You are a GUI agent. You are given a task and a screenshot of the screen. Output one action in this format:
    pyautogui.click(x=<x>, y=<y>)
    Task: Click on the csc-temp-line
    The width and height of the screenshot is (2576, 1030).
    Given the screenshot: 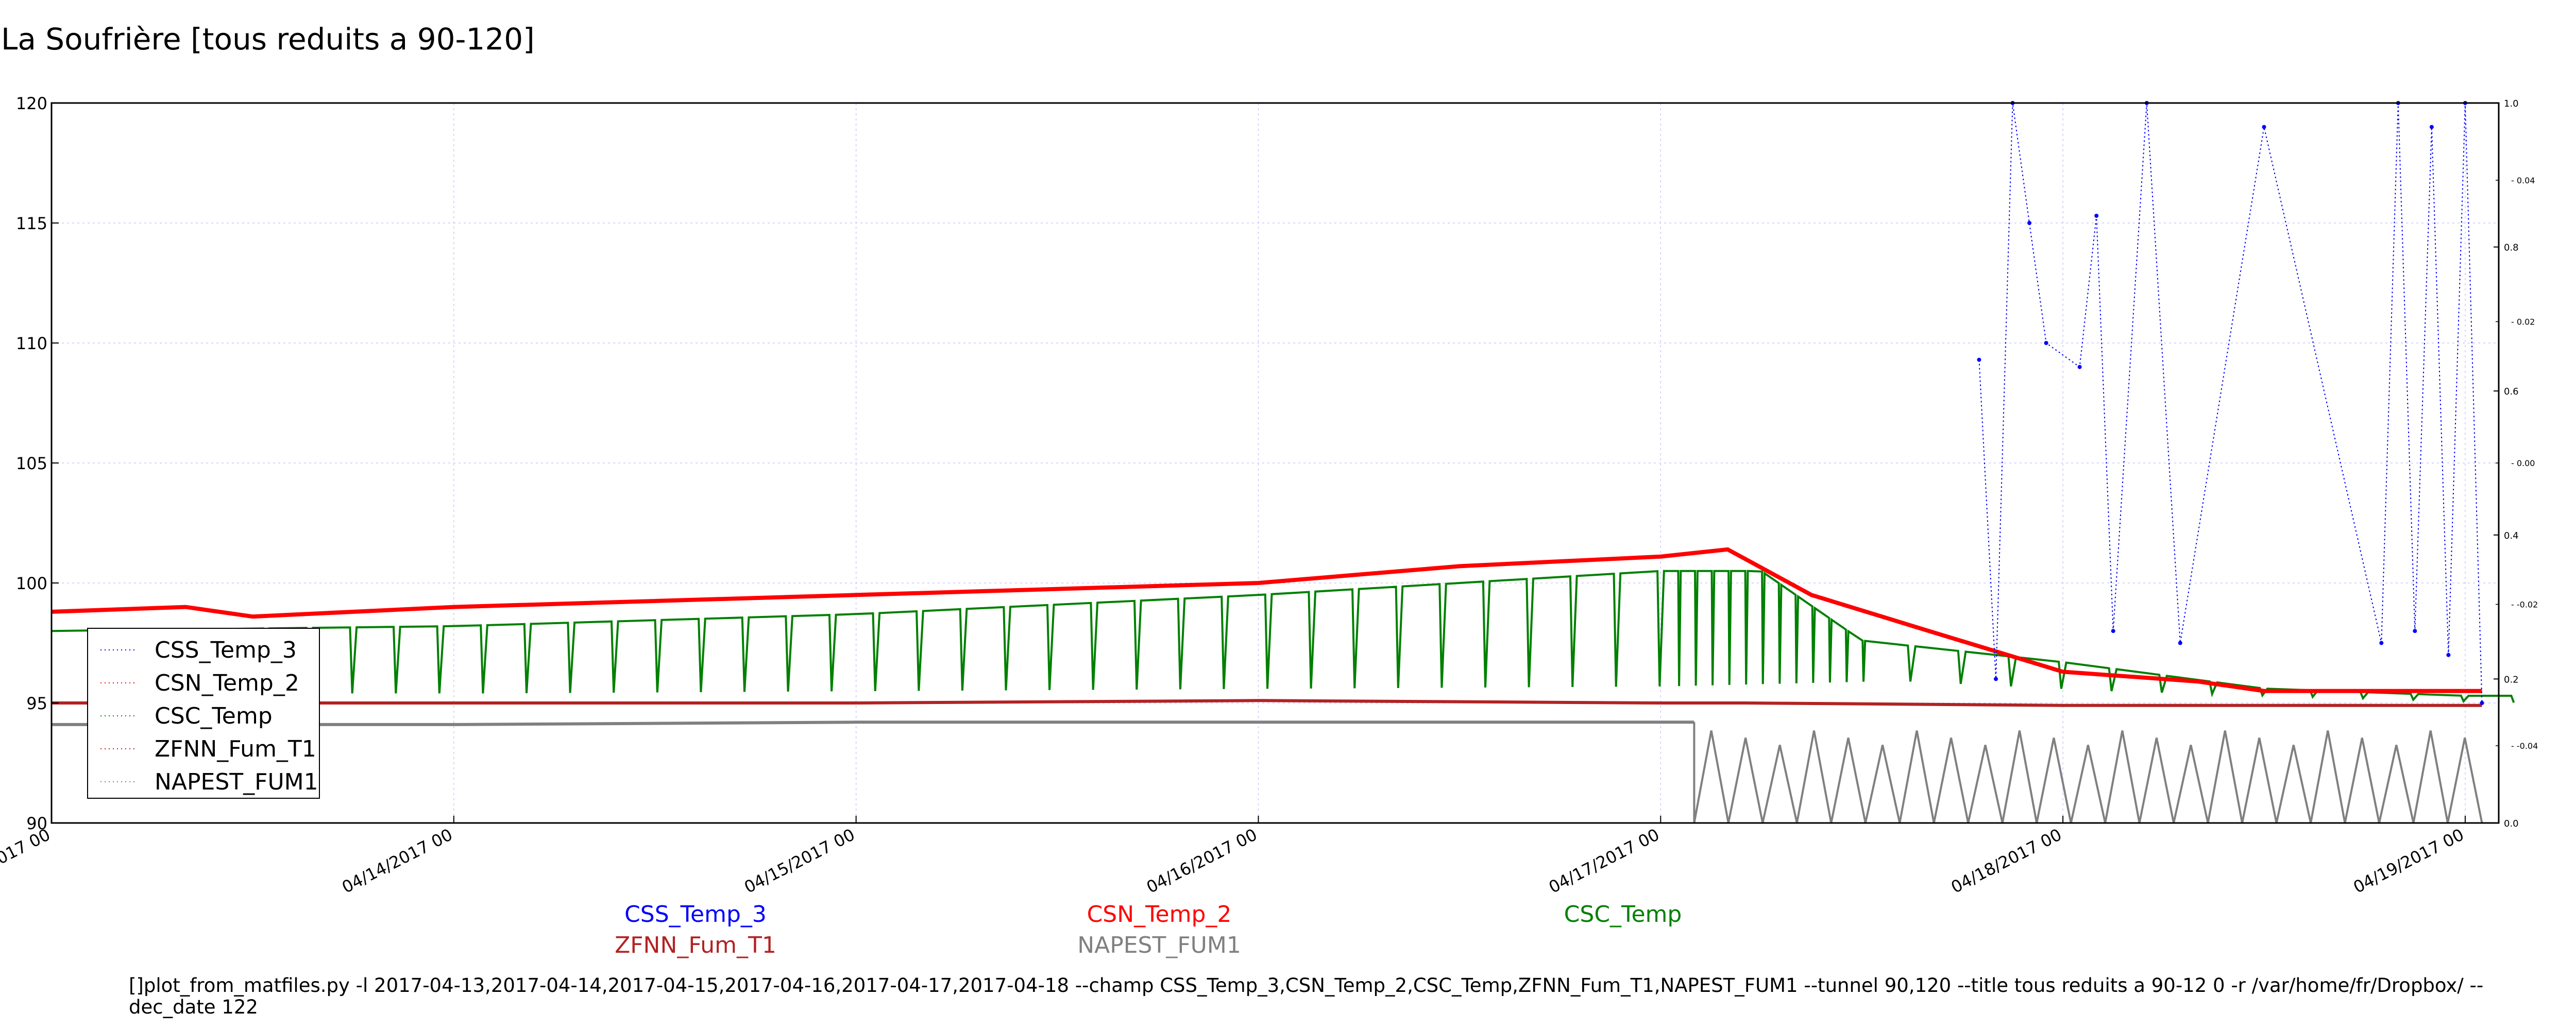 What is the action you would take?
    pyautogui.click(x=1283, y=636)
    